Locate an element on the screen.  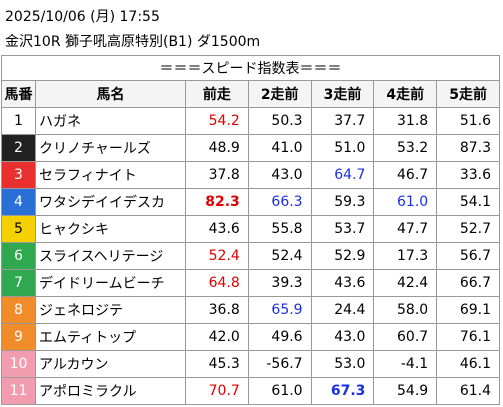
horse-row: 1 ハガネ 54.2 50.3 37.7 31.8 51.6 is located at coordinates (250, 121).